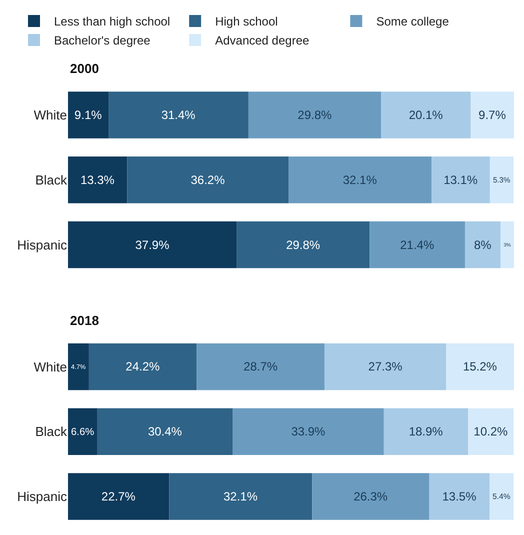 The image size is (524, 535). I want to click on data-label: 30.4%, so click(165, 431).